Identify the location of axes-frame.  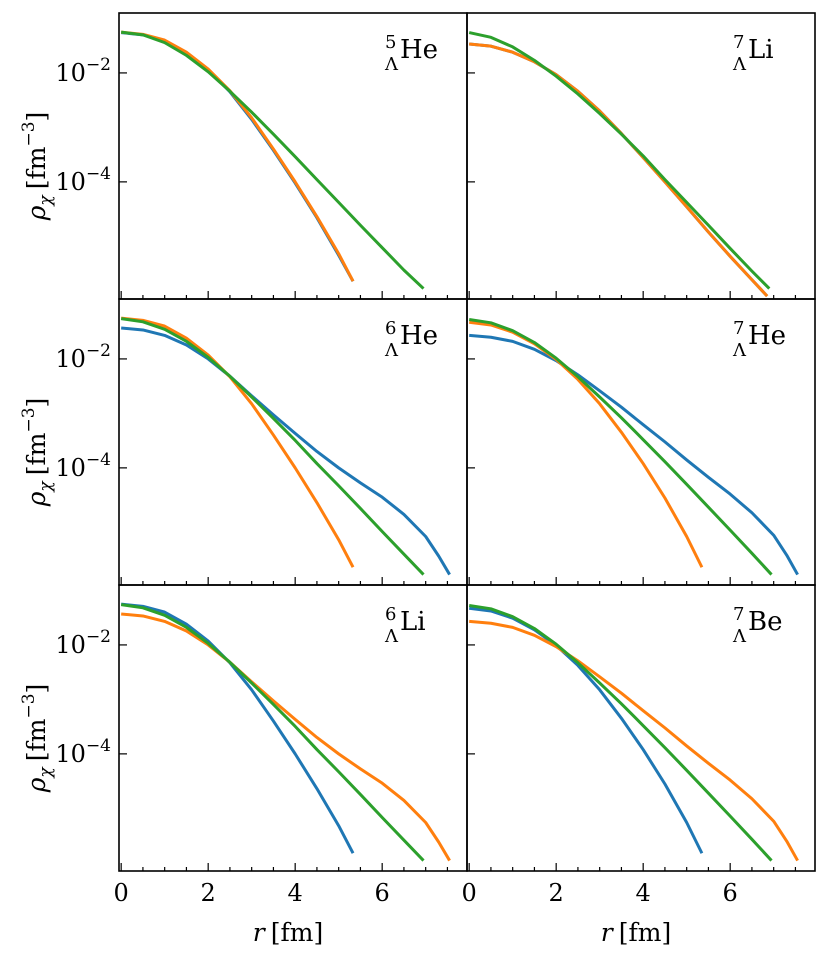
(641, 728).